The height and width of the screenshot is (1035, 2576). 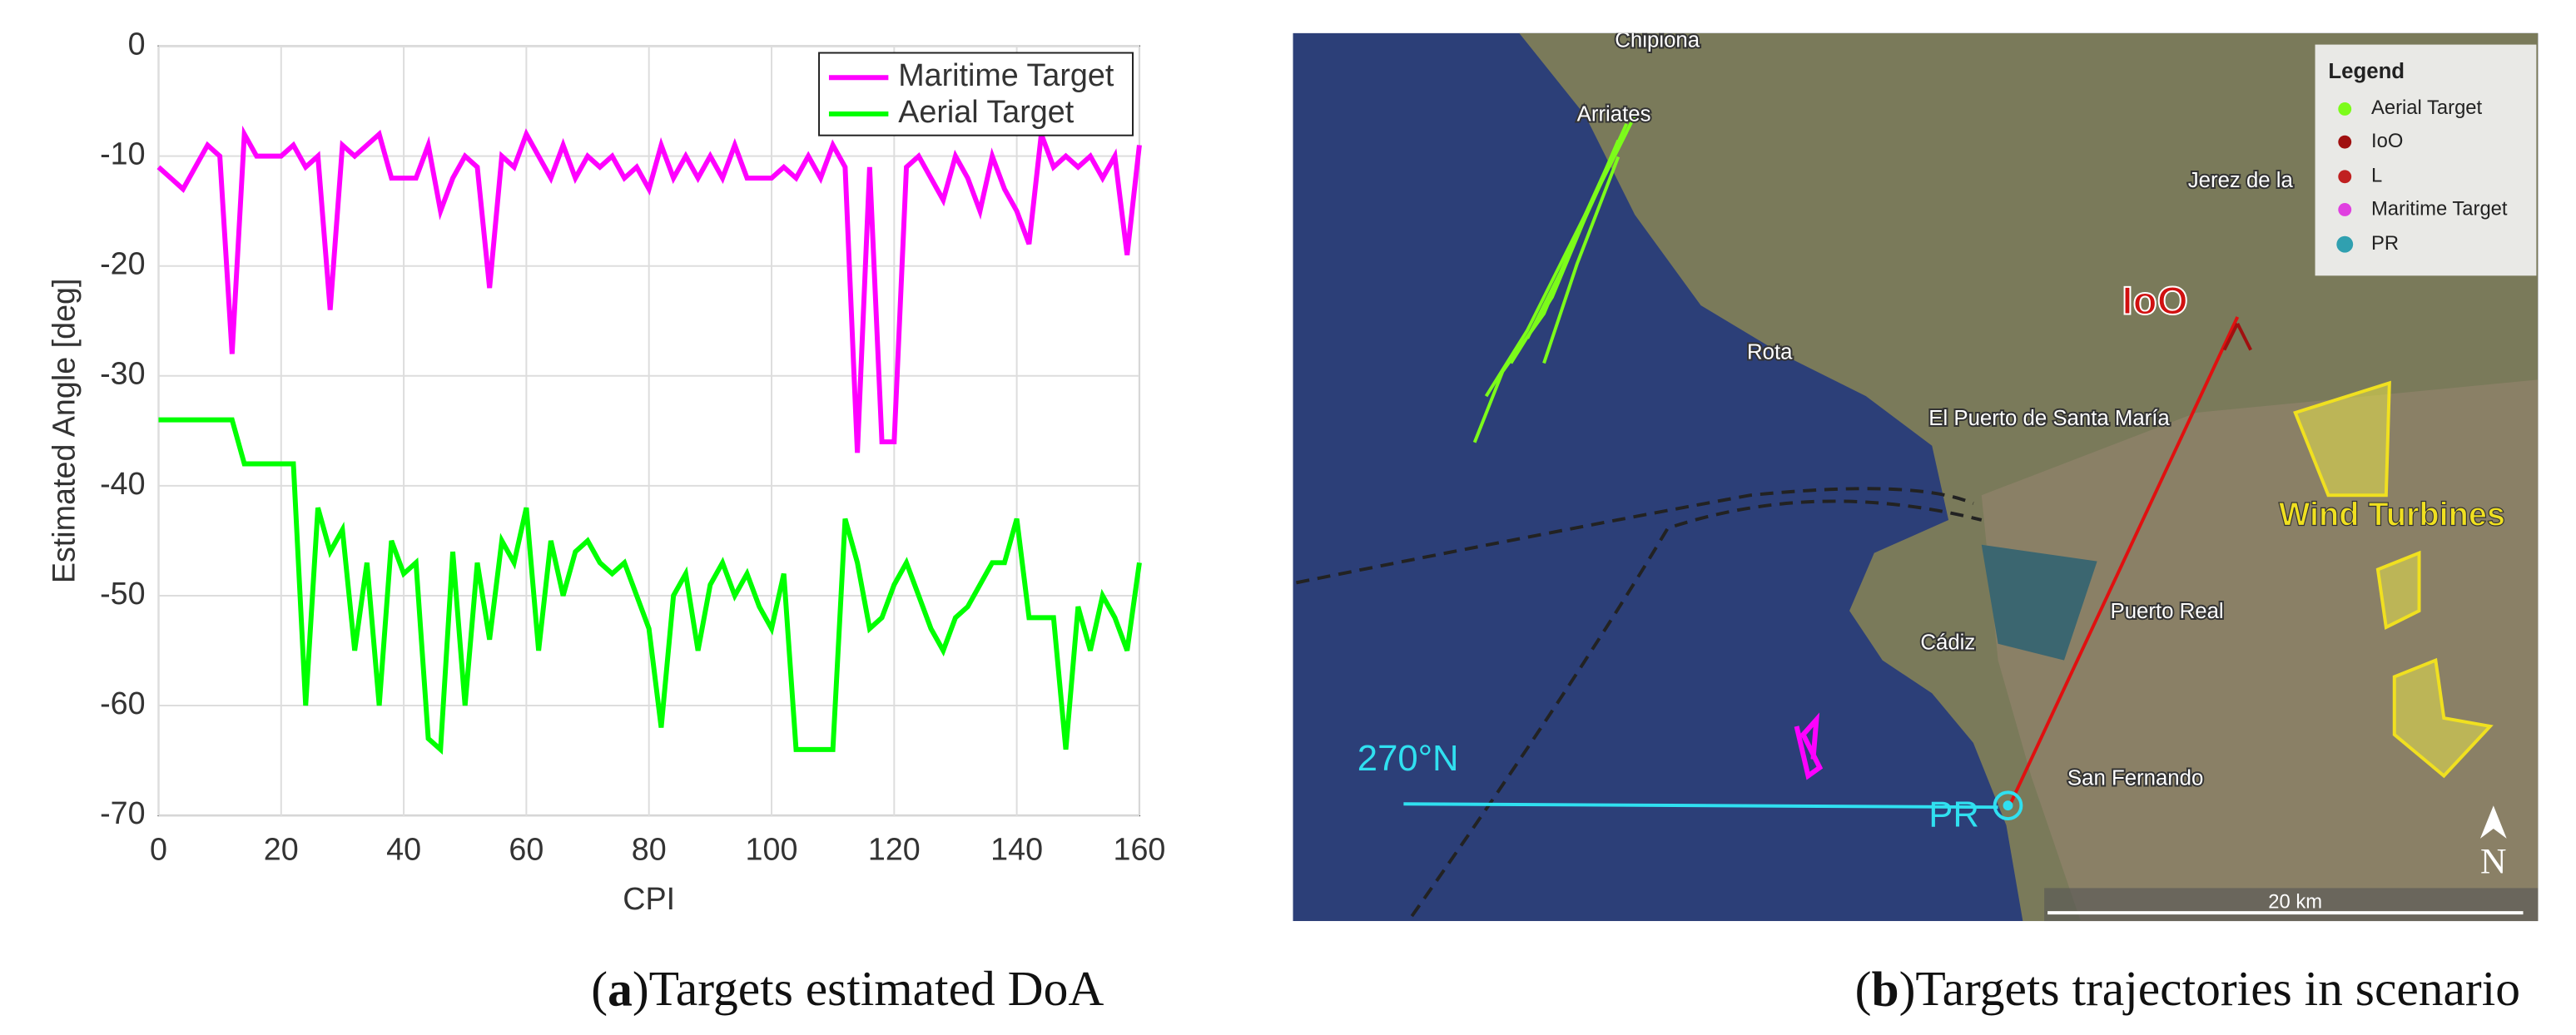 I want to click on north-label: N, so click(x=2493, y=862).